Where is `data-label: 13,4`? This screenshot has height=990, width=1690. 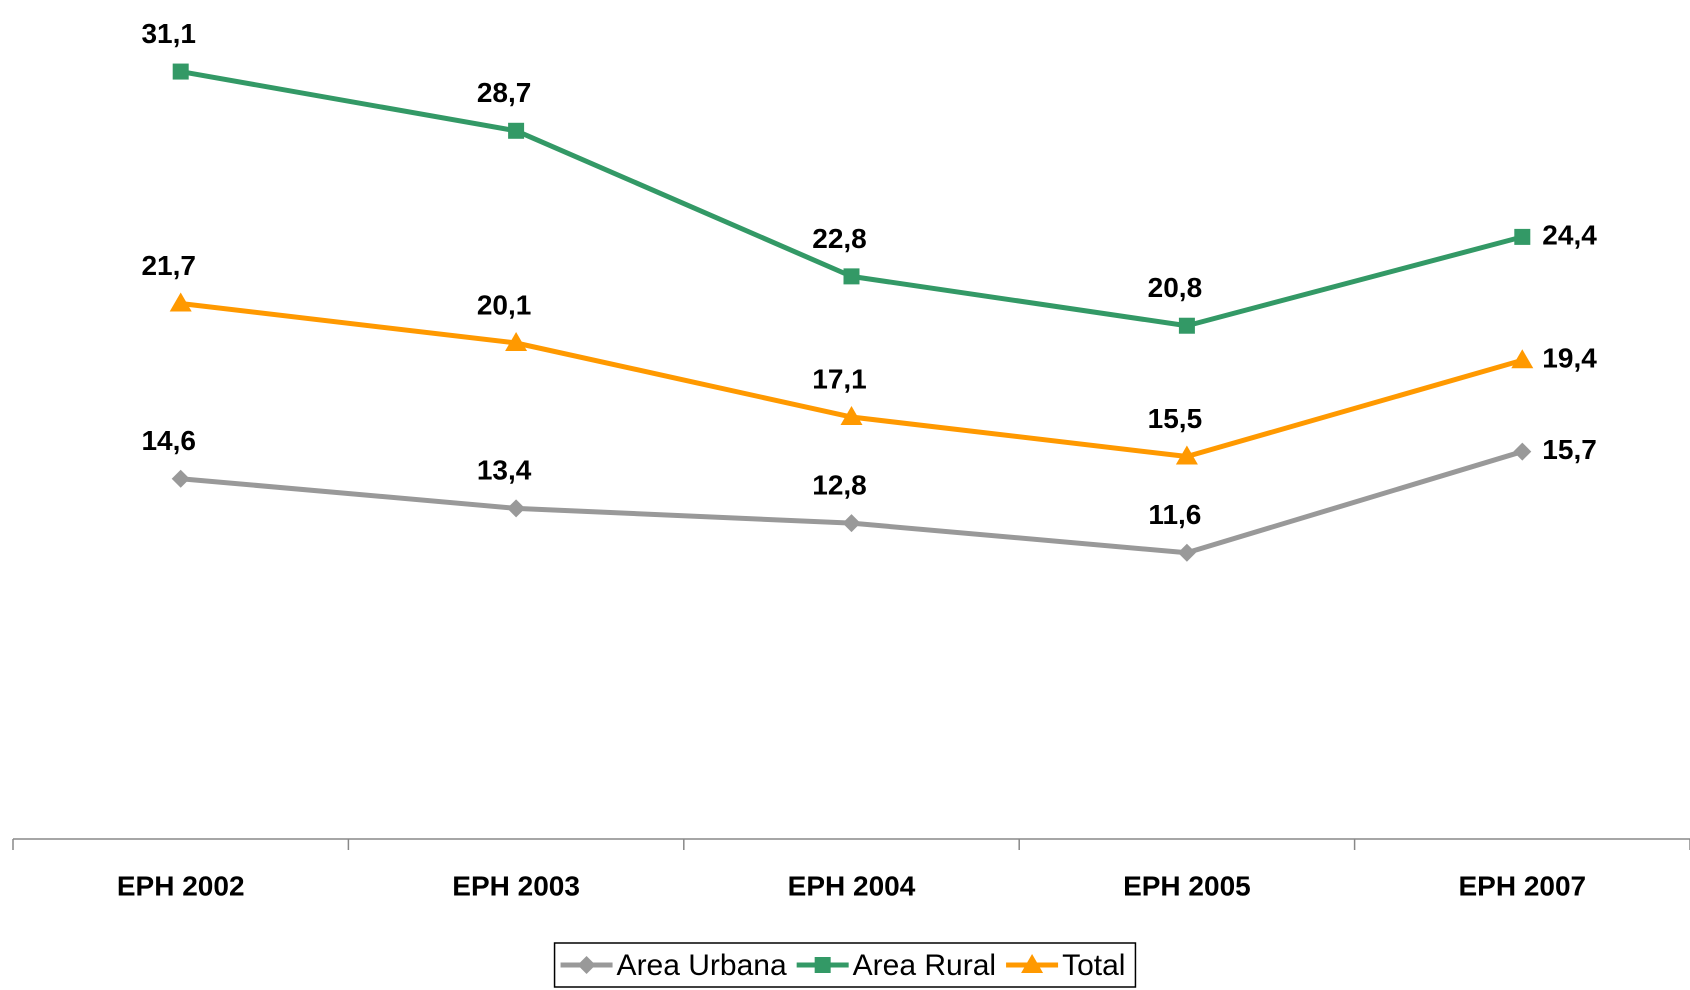
data-label: 13,4 is located at coordinates (504, 470).